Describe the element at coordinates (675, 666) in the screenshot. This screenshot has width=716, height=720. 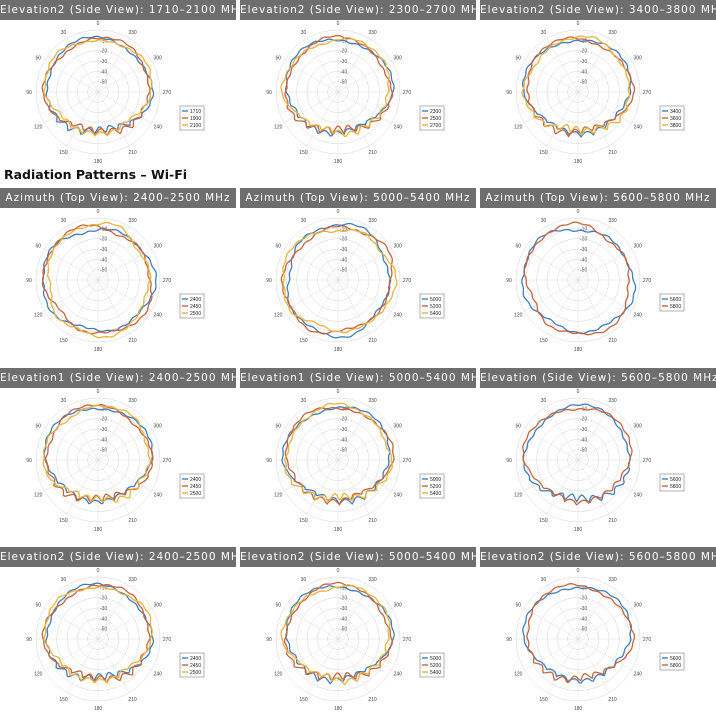
I see `legend-label: 5800` at that location.